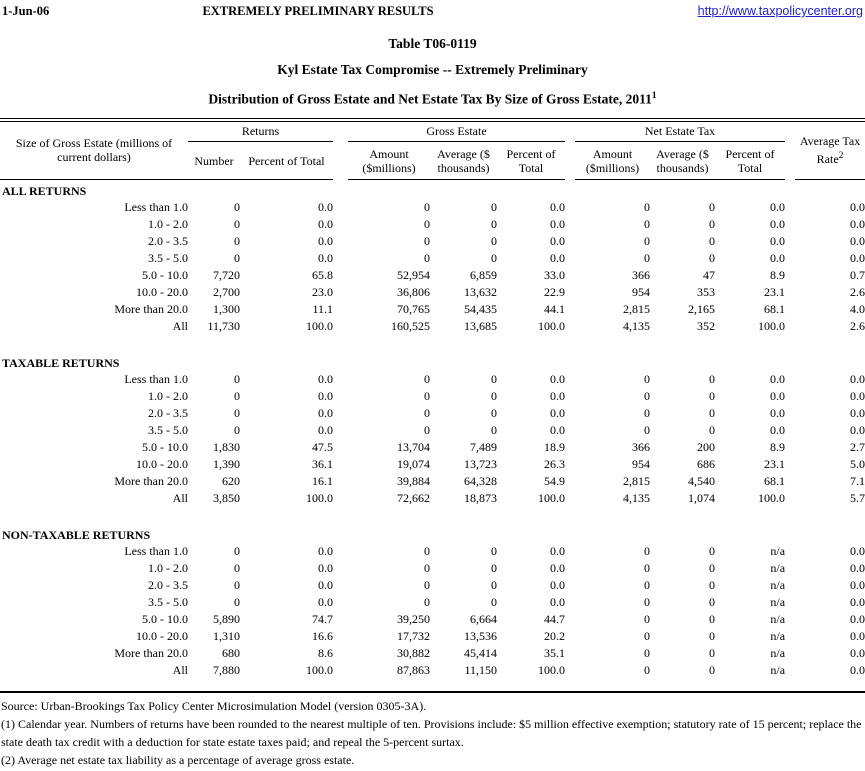 This screenshot has width=865, height=771. What do you see at coordinates (226, 446) in the screenshot?
I see `cell-returns-number: 1,830` at bounding box center [226, 446].